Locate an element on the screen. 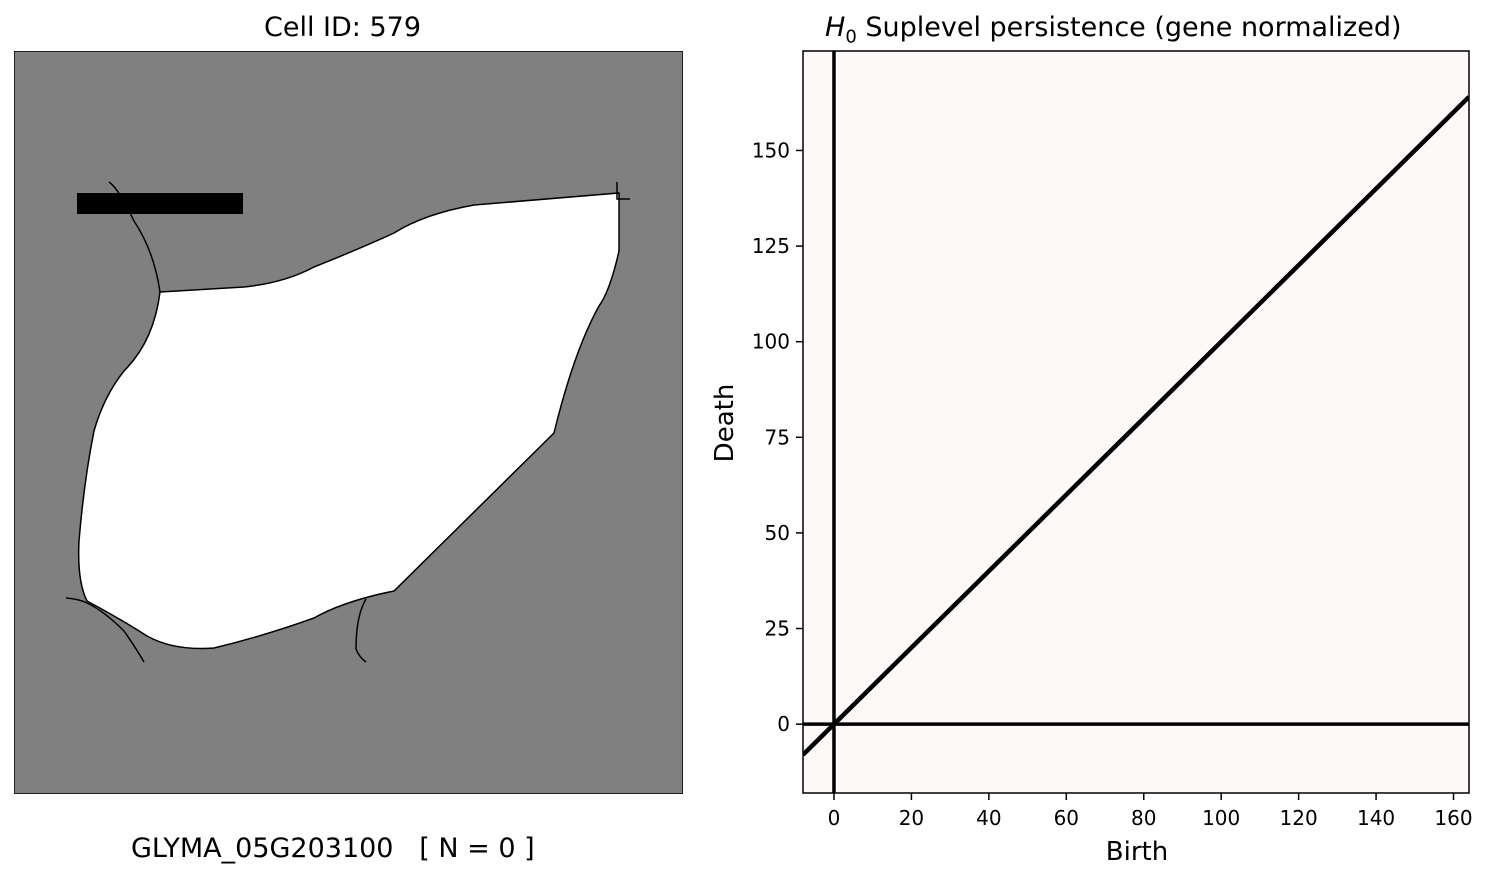  y-tick-label: 25 is located at coordinates (777, 629).